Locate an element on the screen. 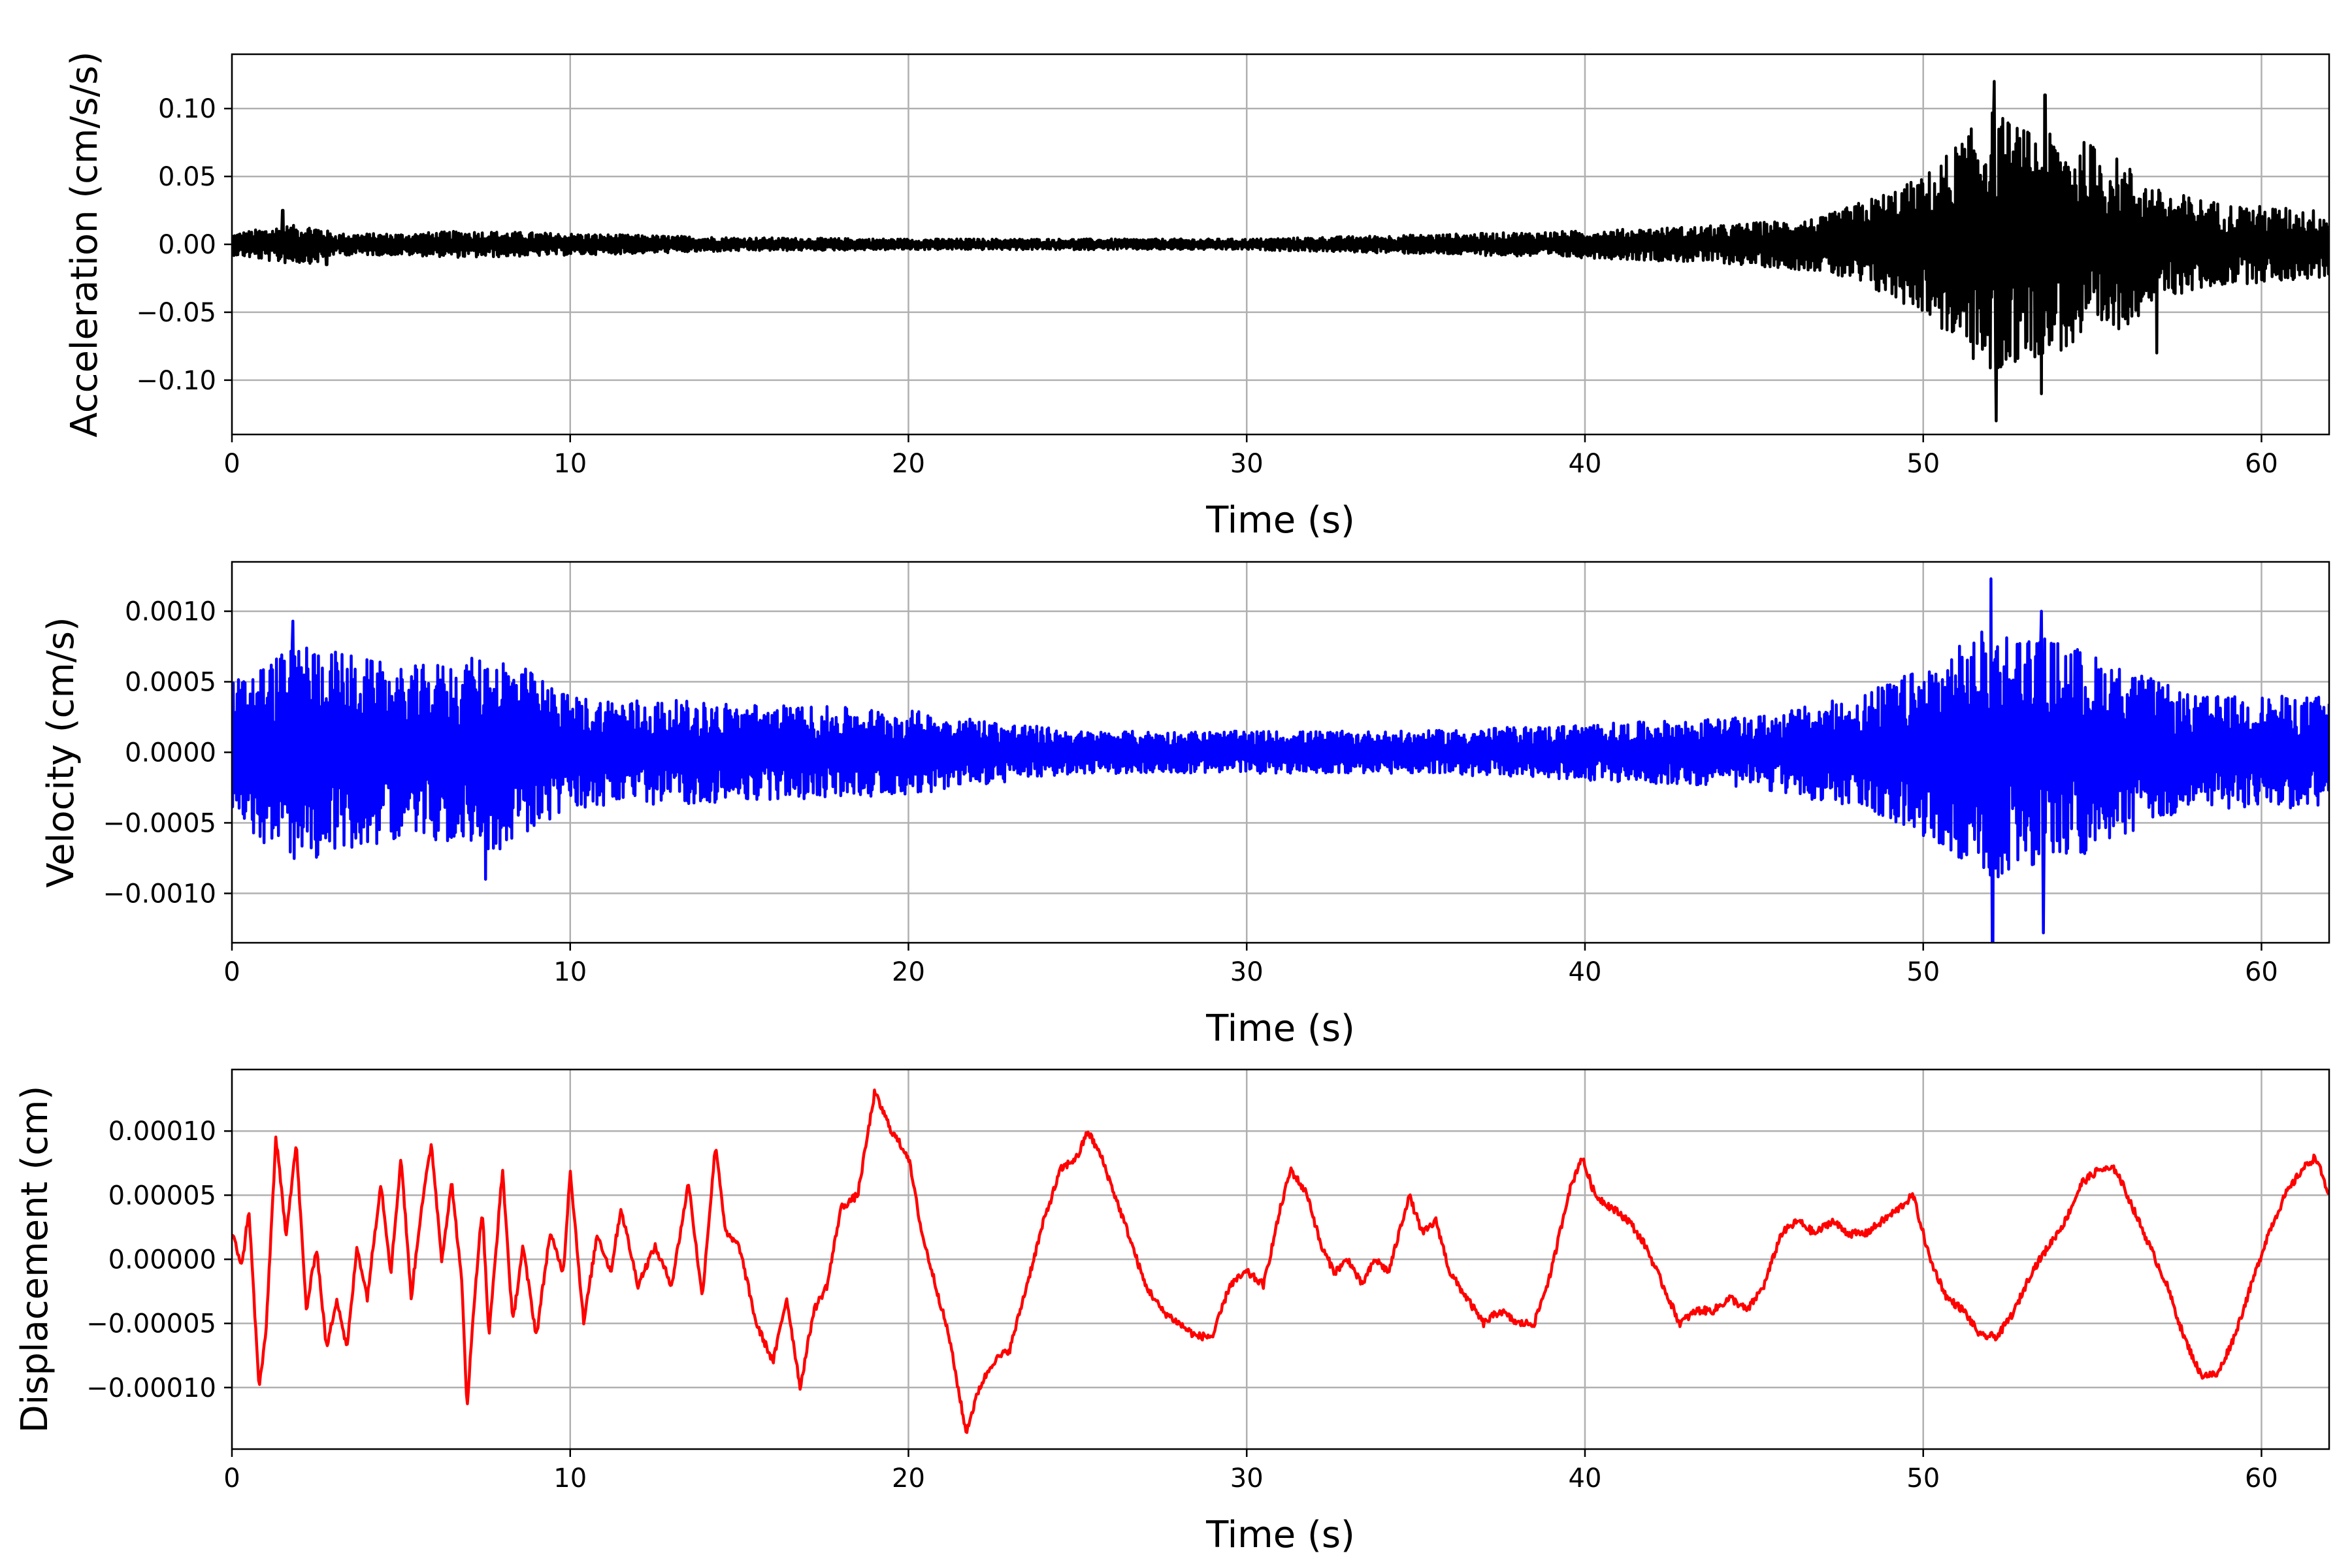 The image size is (2352, 1568). acceleration-x-tick-label: 50 is located at coordinates (1923, 464).